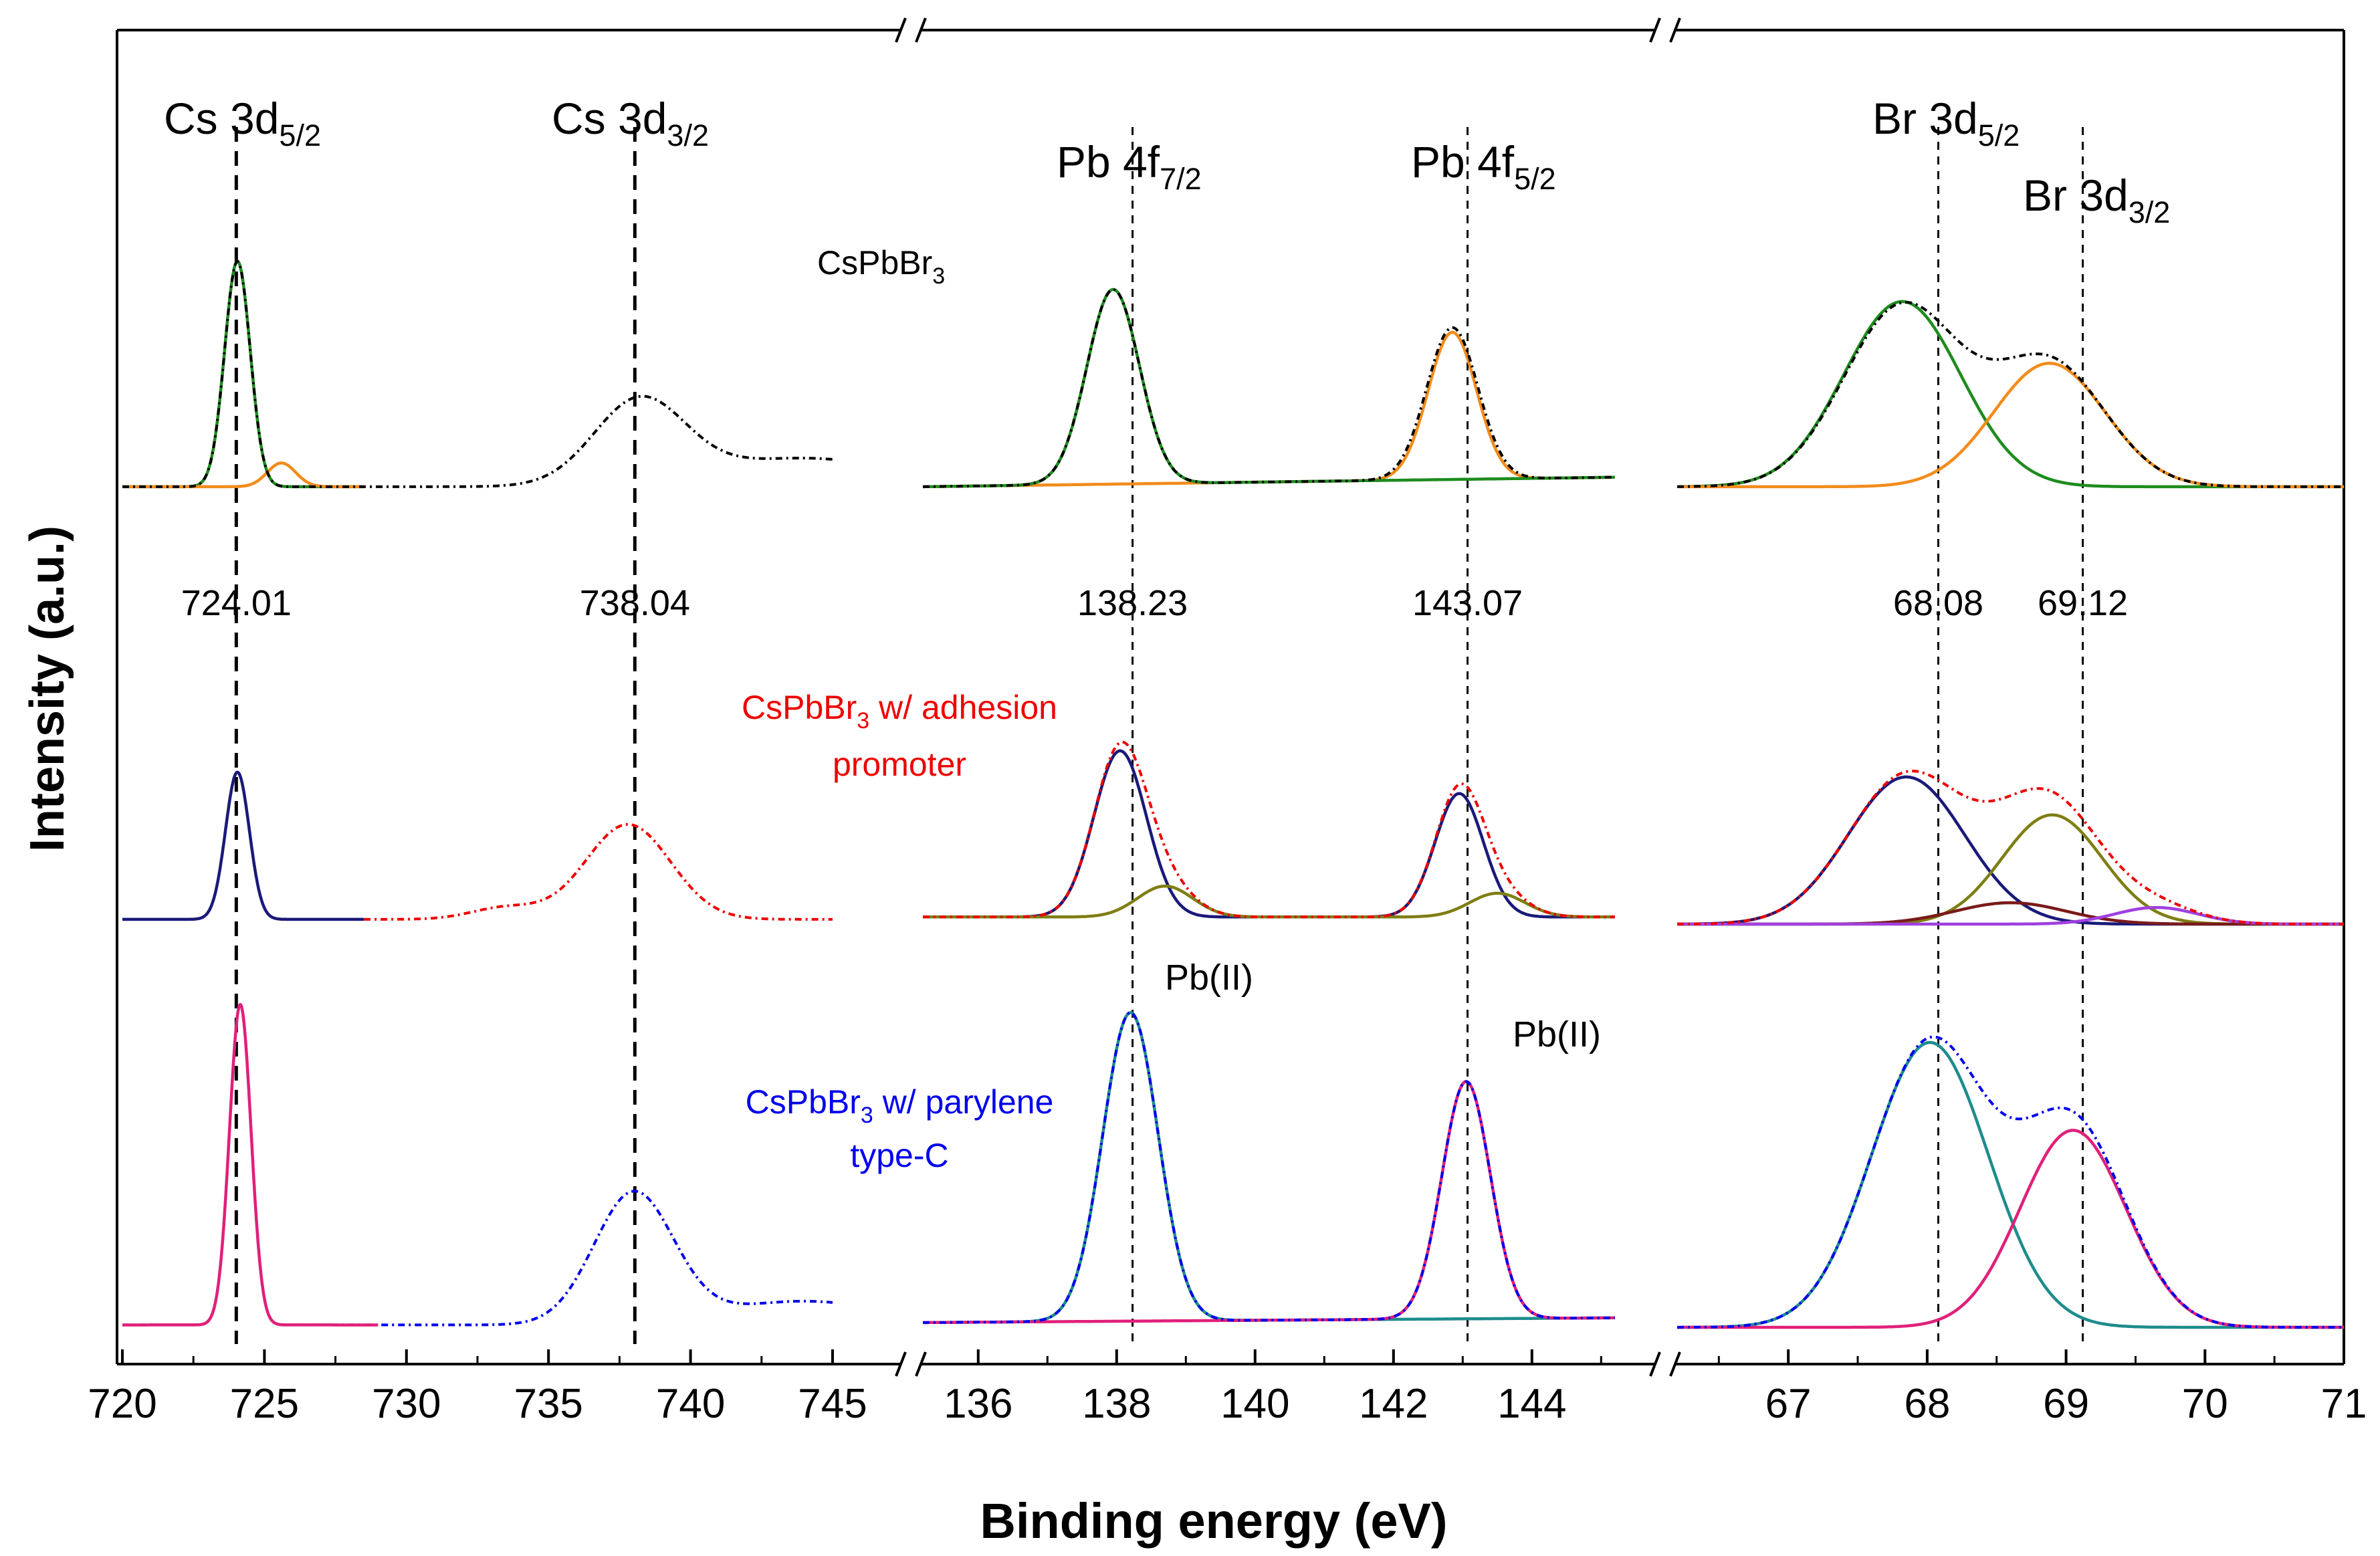 Image resolution: width=2380 pixels, height=1556 pixels. What do you see at coordinates (832, 1404) in the screenshot?
I see `x-tick-label: 745` at bounding box center [832, 1404].